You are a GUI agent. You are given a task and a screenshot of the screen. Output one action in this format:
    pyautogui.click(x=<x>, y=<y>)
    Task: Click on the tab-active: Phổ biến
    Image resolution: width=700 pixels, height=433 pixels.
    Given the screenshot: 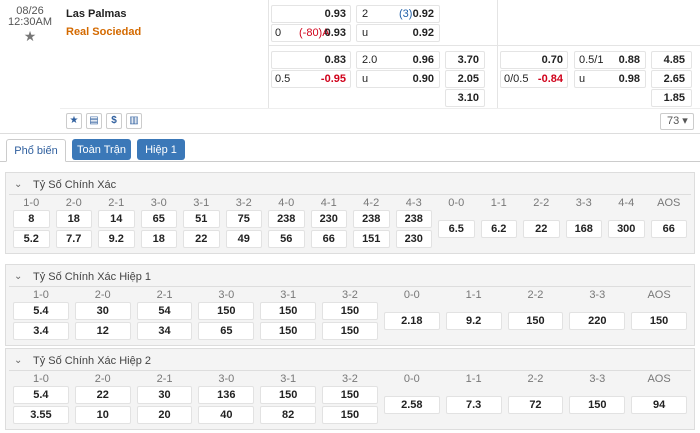 What is the action you would take?
    pyautogui.click(x=36, y=150)
    